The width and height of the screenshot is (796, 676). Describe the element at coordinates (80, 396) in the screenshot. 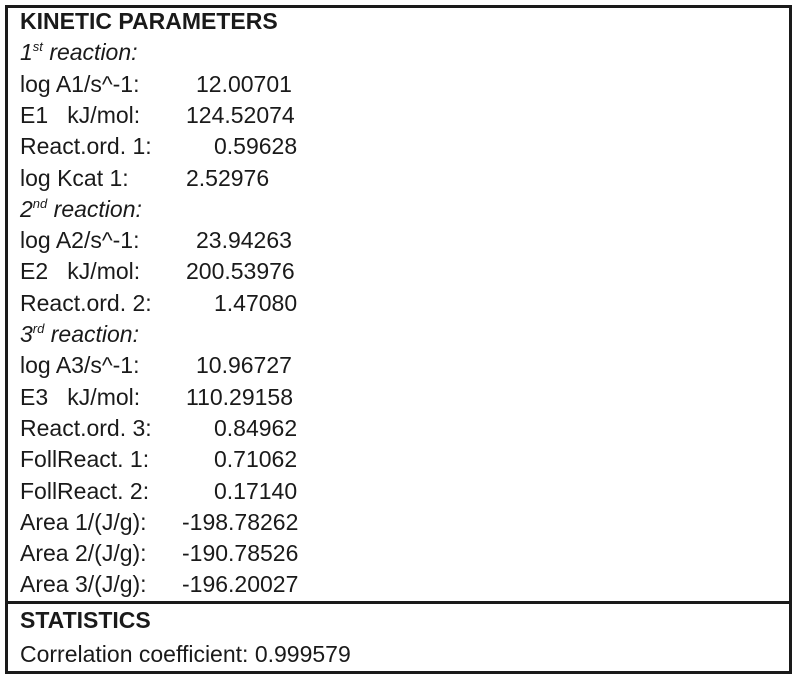

I see `param-label: E3 kJ/mol:` at that location.